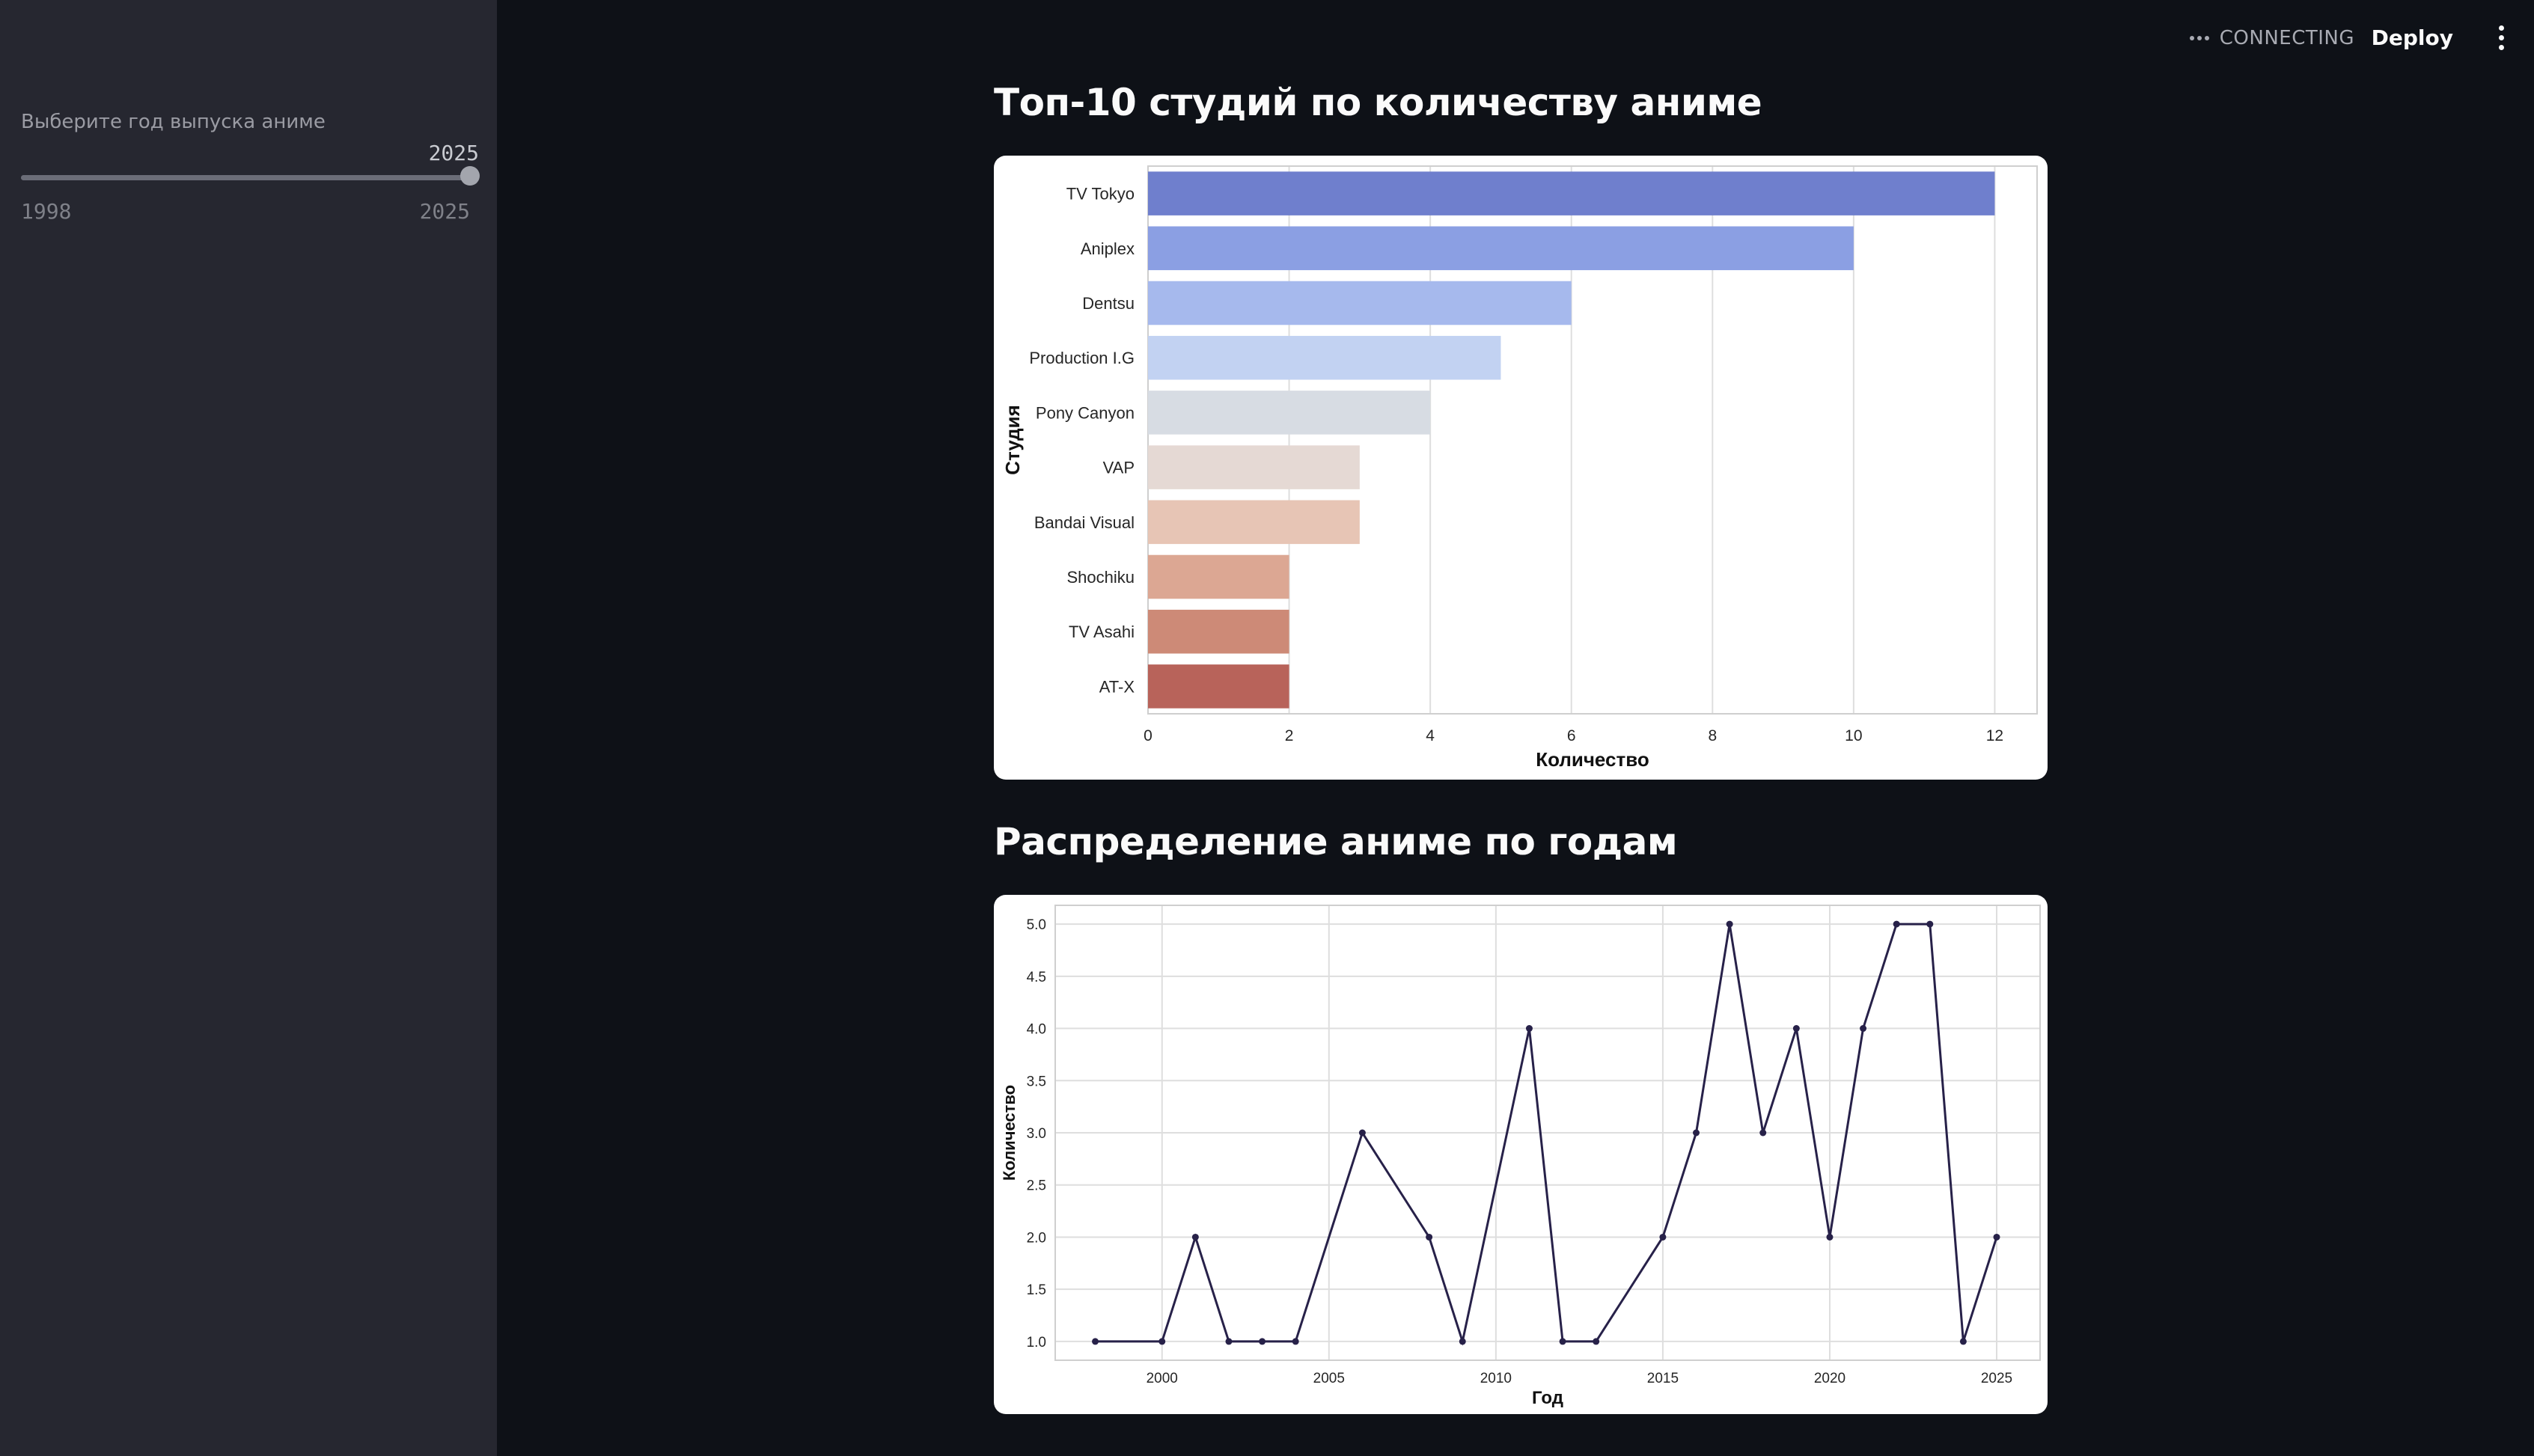 The width and height of the screenshot is (2534, 1456). What do you see at coordinates (1012, 440) in the screenshot?
I see `y-axis-label: Студия` at bounding box center [1012, 440].